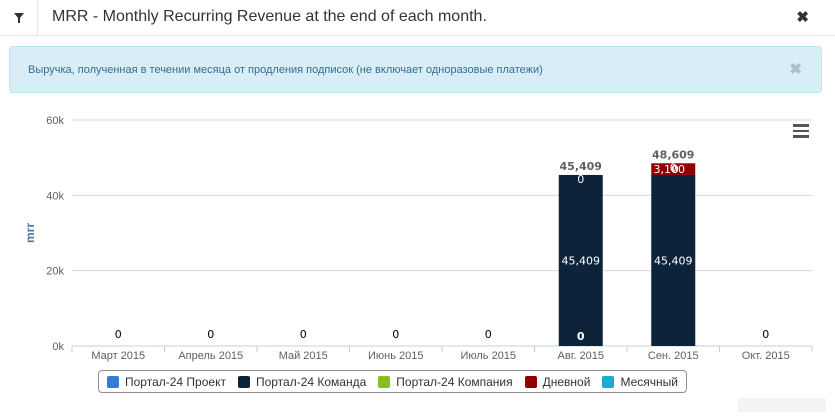  I want to click on legend-item: Дневной, so click(557, 381).